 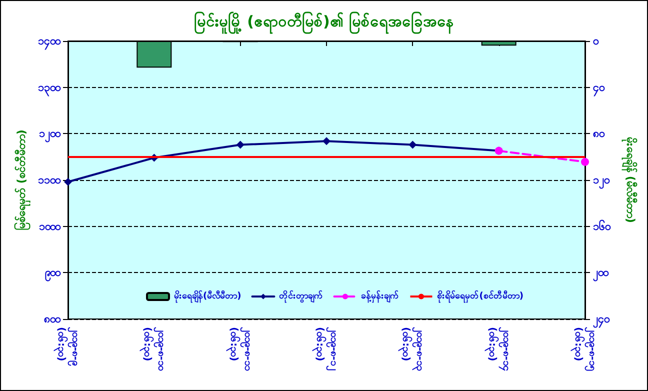 I want to click on legend-label: မိုးရေချိန်(မီလီမီတာ), so click(x=208, y=297).